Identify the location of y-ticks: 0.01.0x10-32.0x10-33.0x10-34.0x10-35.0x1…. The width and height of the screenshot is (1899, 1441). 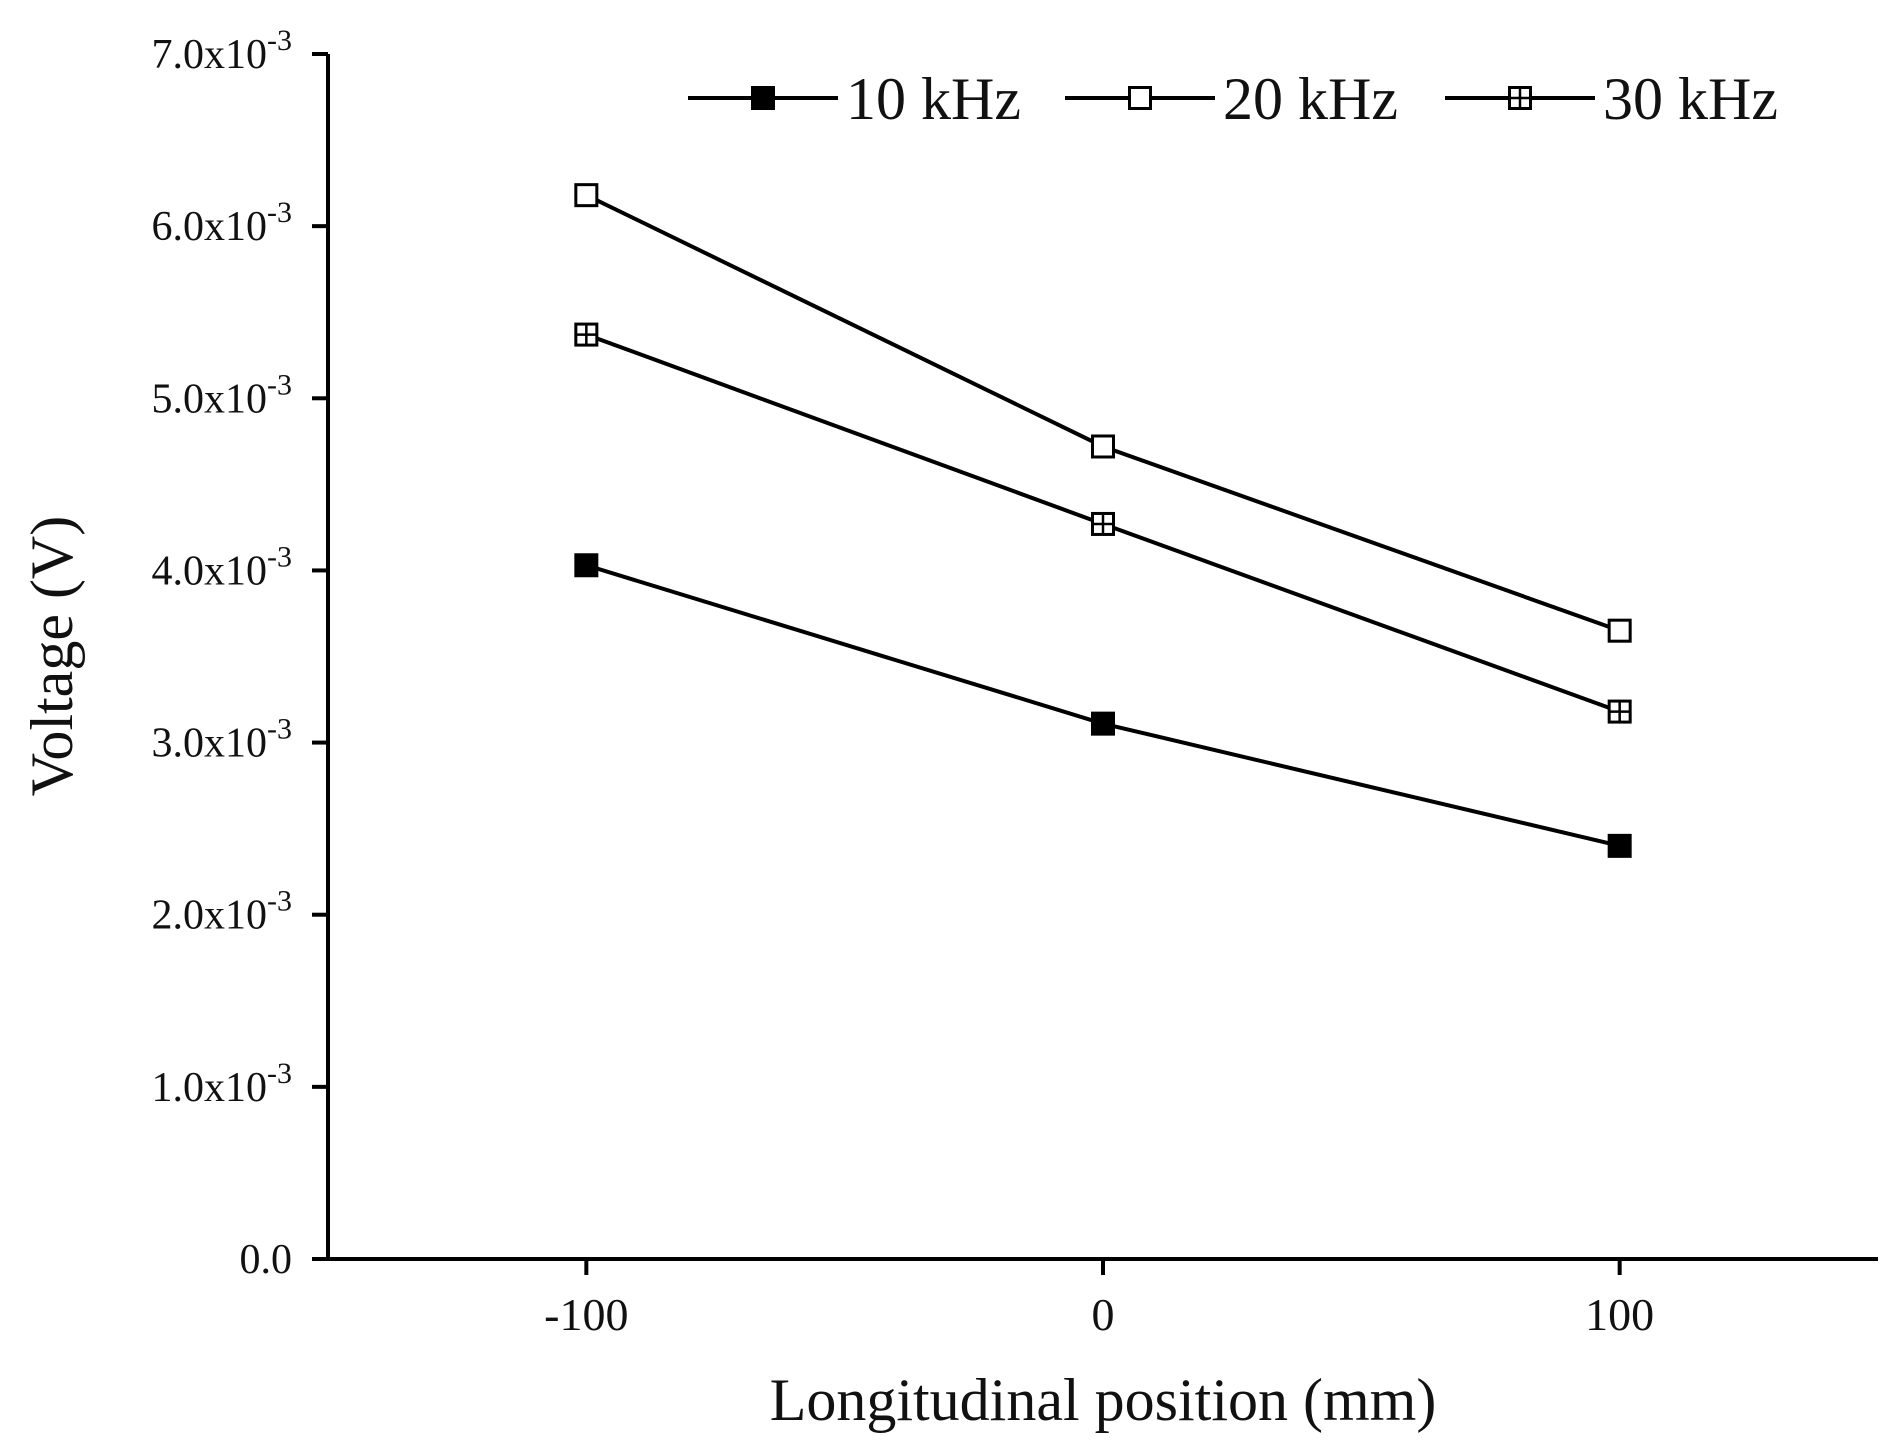
(240, 653).